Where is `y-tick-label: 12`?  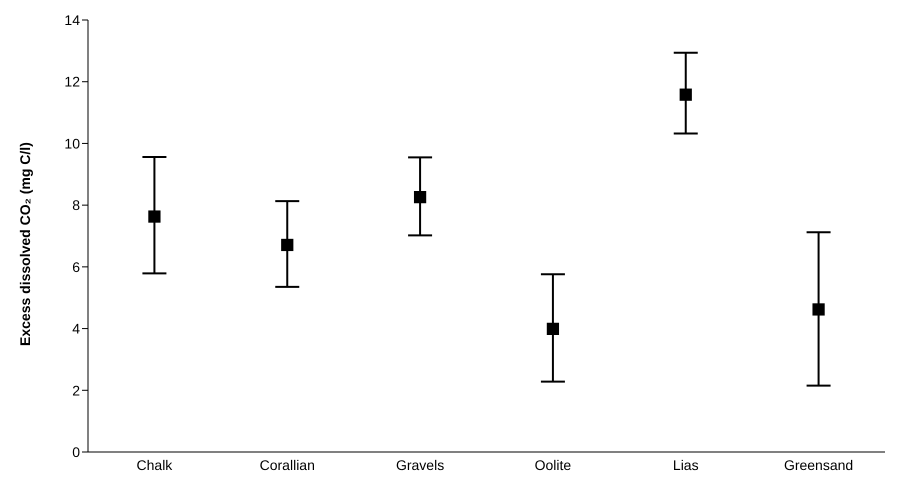 y-tick-label: 12 is located at coordinates (72, 82).